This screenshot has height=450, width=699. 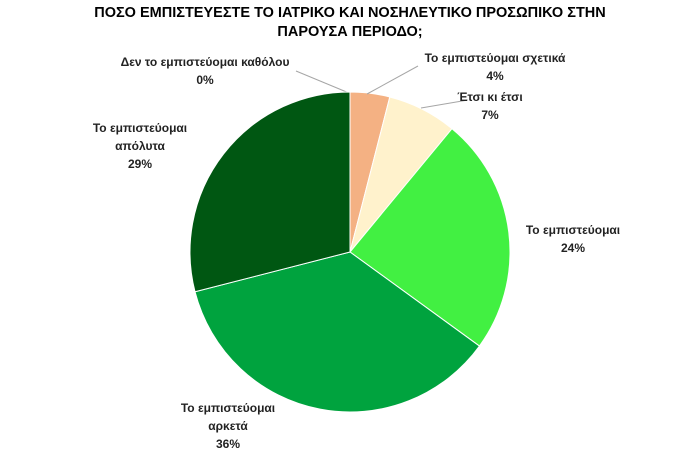 I want to click on category-label: Δεν το εμπιστεύομαι καθόλου, so click(x=205, y=62).